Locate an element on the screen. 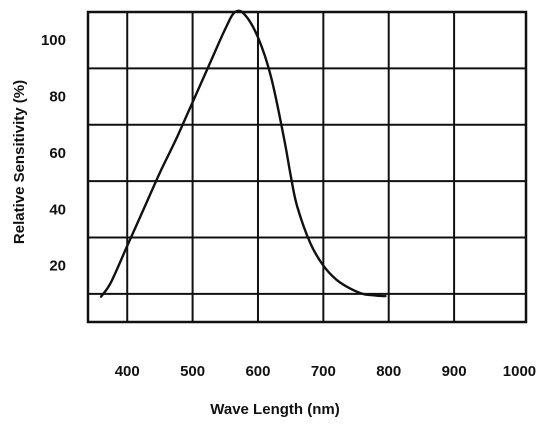  x-tick-label: 400 is located at coordinates (127, 371).